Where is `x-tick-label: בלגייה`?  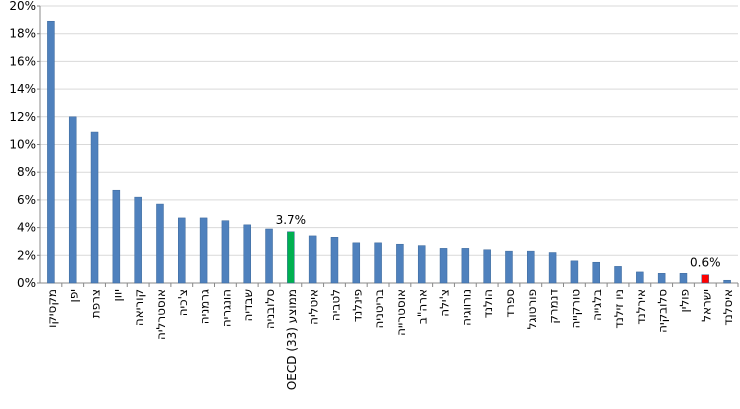 x-tick-label: בלגייה is located at coordinates (597, 305).